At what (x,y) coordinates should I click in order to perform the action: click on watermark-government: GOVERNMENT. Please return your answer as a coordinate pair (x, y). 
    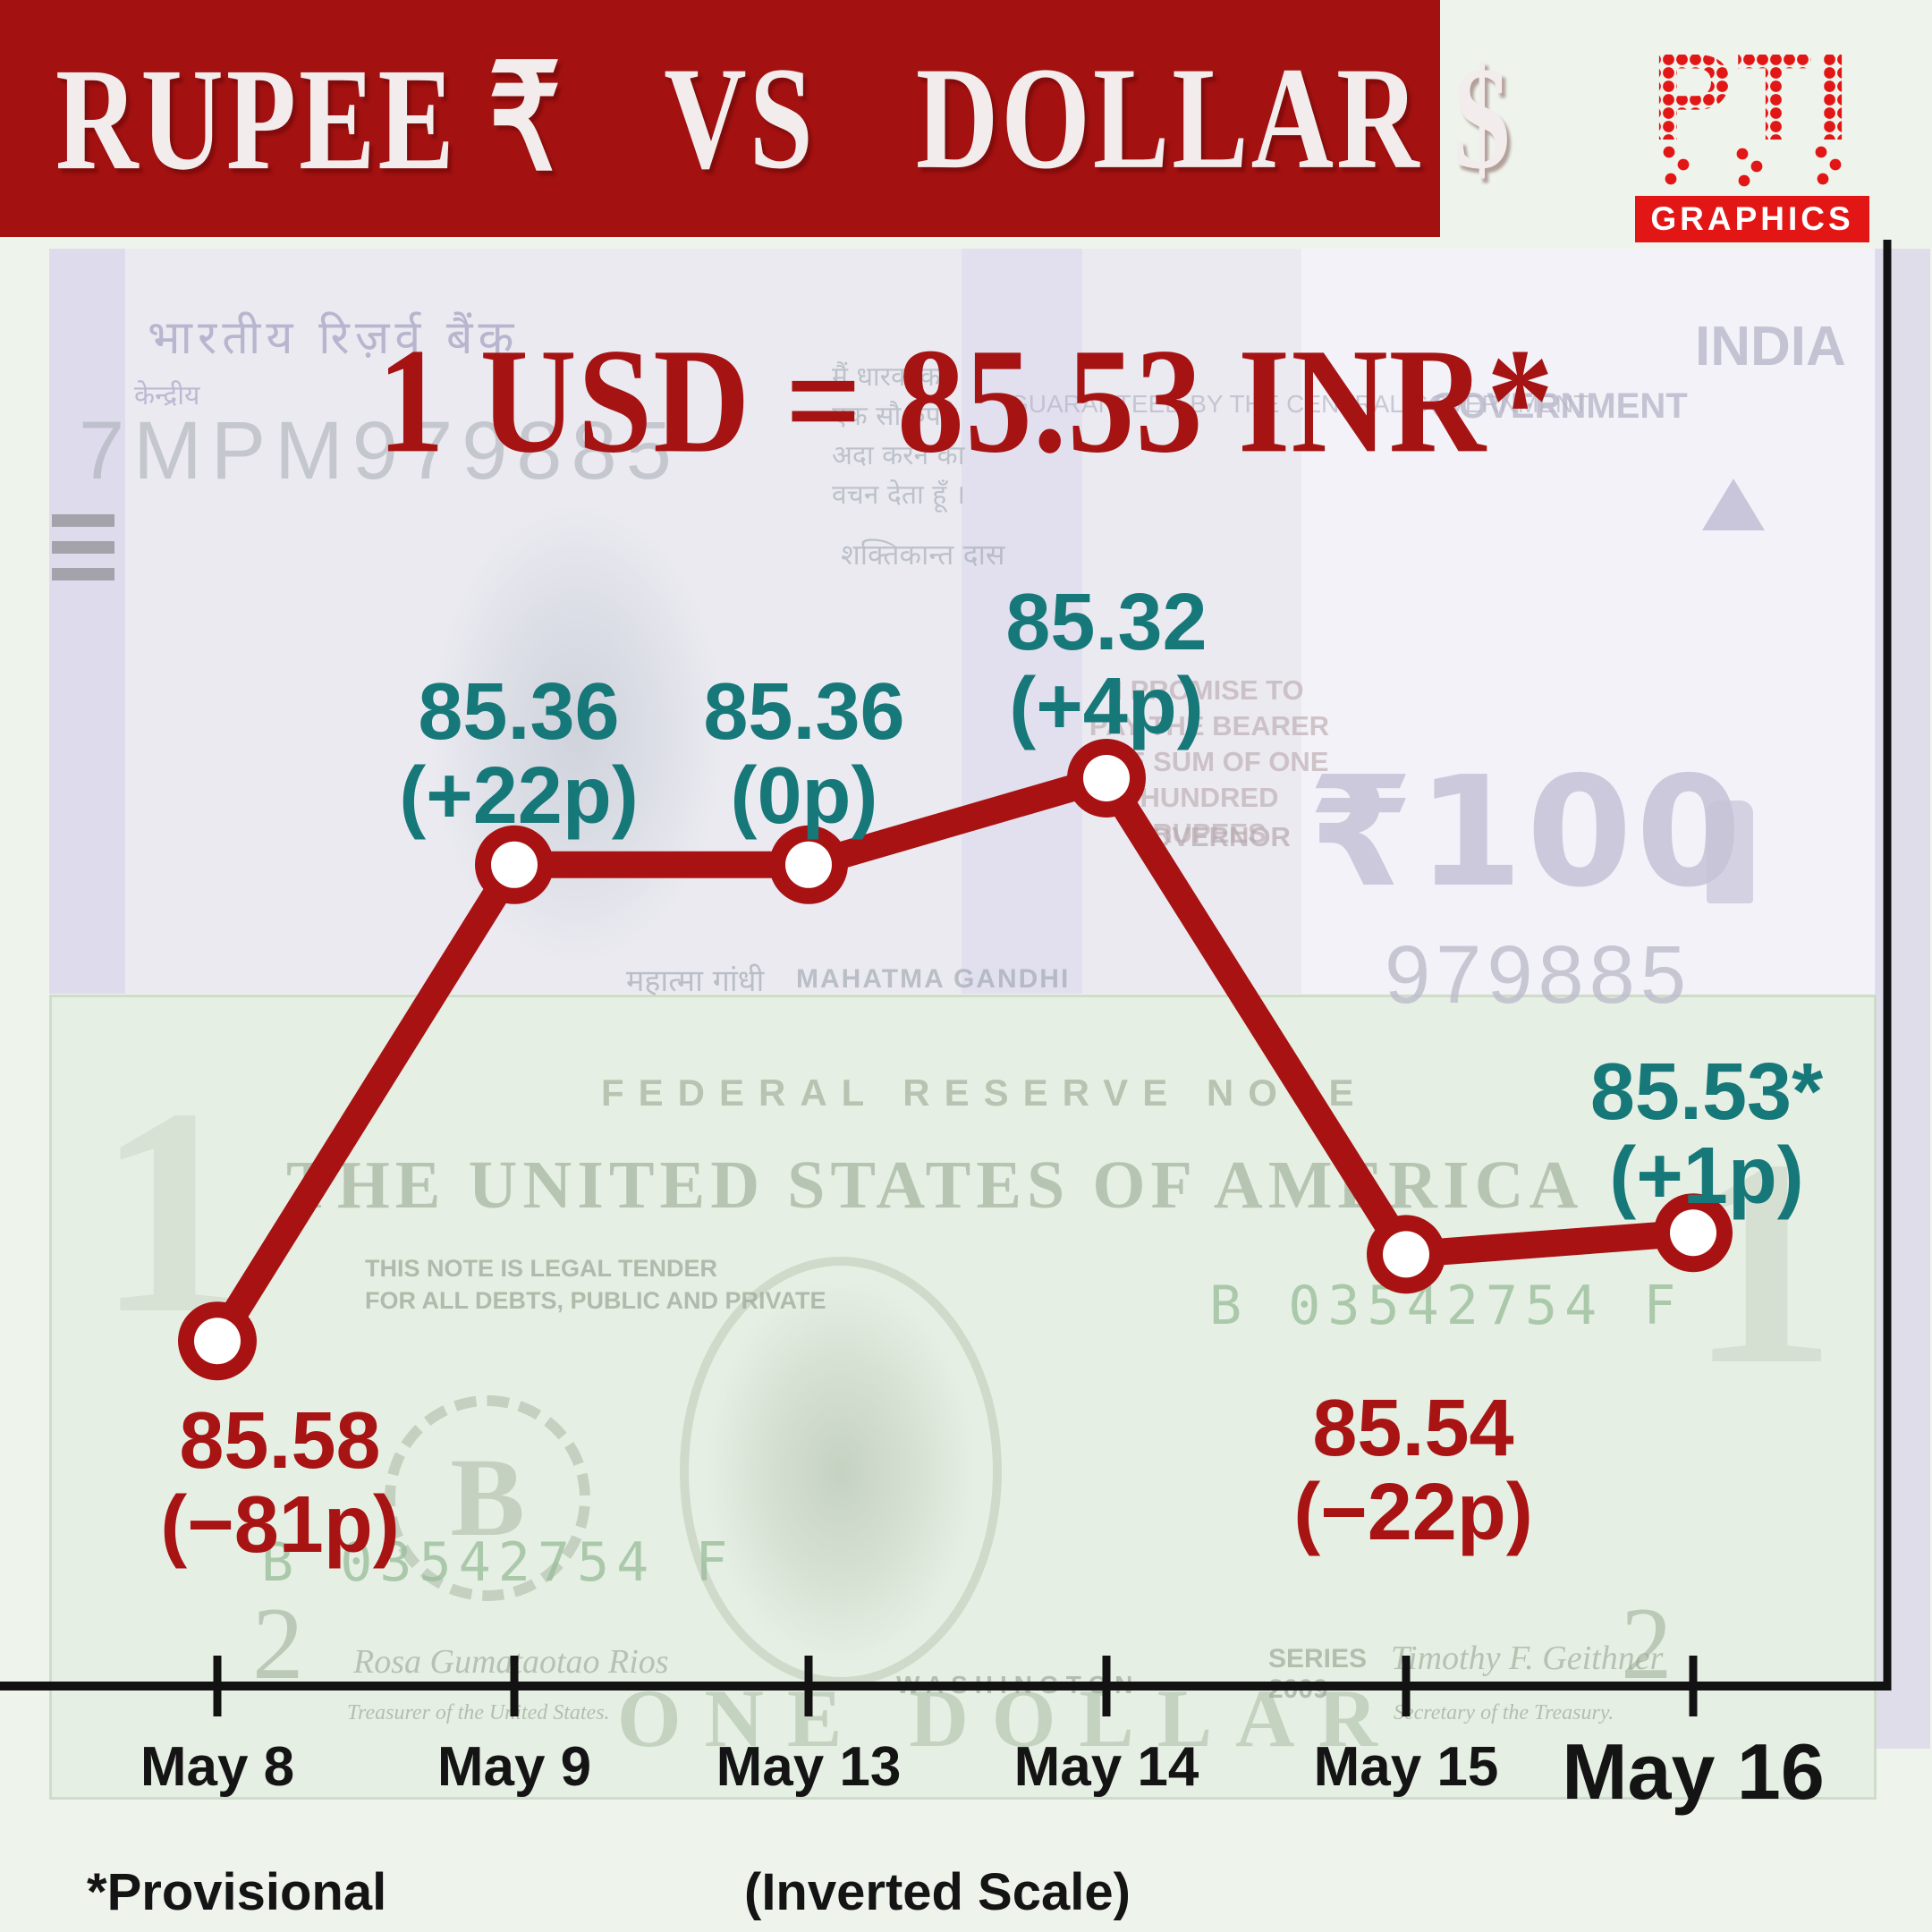
    Looking at the image, I should click on (1559, 406).